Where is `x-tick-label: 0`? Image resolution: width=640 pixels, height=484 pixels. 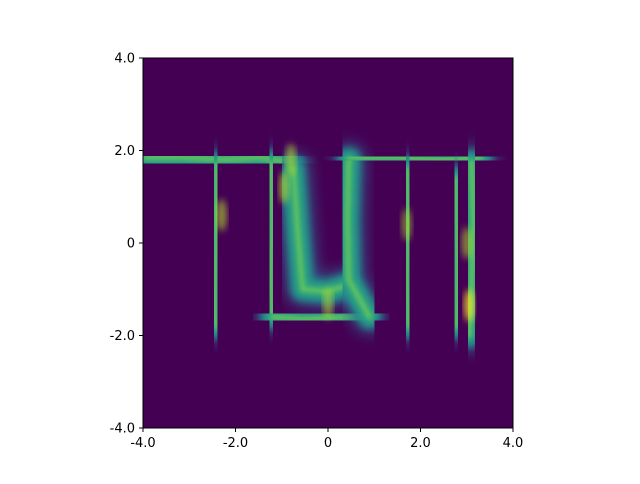 x-tick-label: 0 is located at coordinates (328, 443).